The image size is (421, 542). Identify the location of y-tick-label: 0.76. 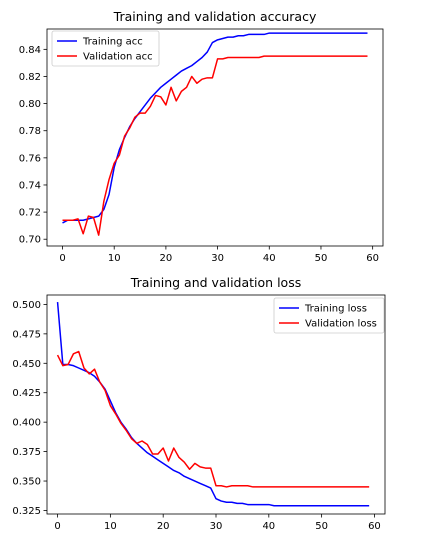
(30, 158).